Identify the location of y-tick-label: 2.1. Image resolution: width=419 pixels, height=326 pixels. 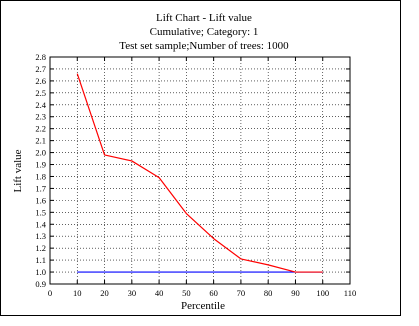
(40, 141).